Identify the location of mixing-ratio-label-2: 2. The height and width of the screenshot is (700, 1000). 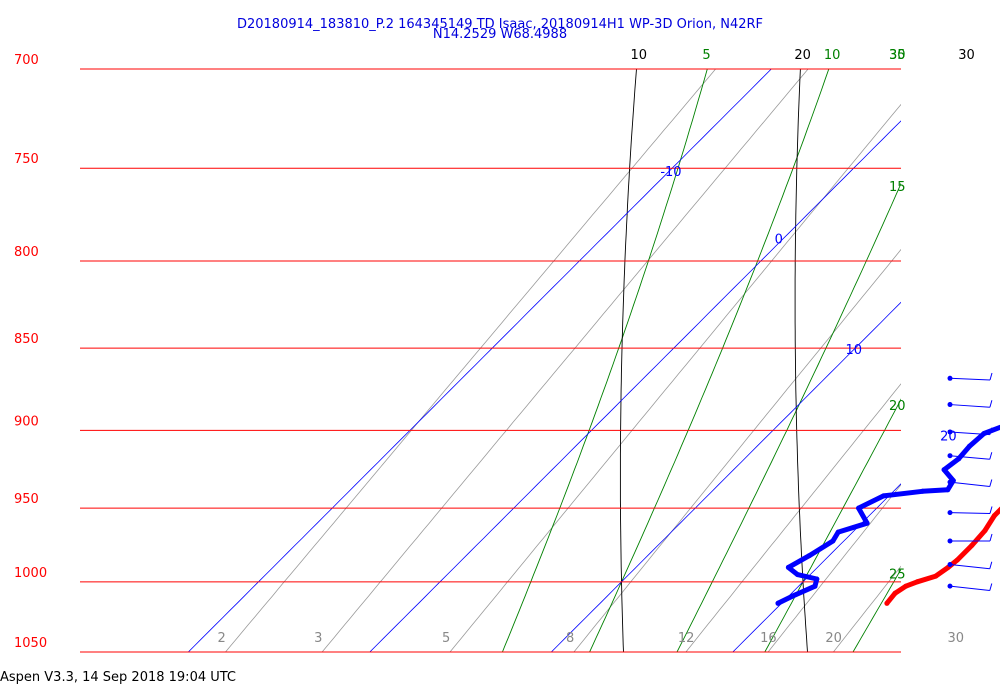
(221, 638).